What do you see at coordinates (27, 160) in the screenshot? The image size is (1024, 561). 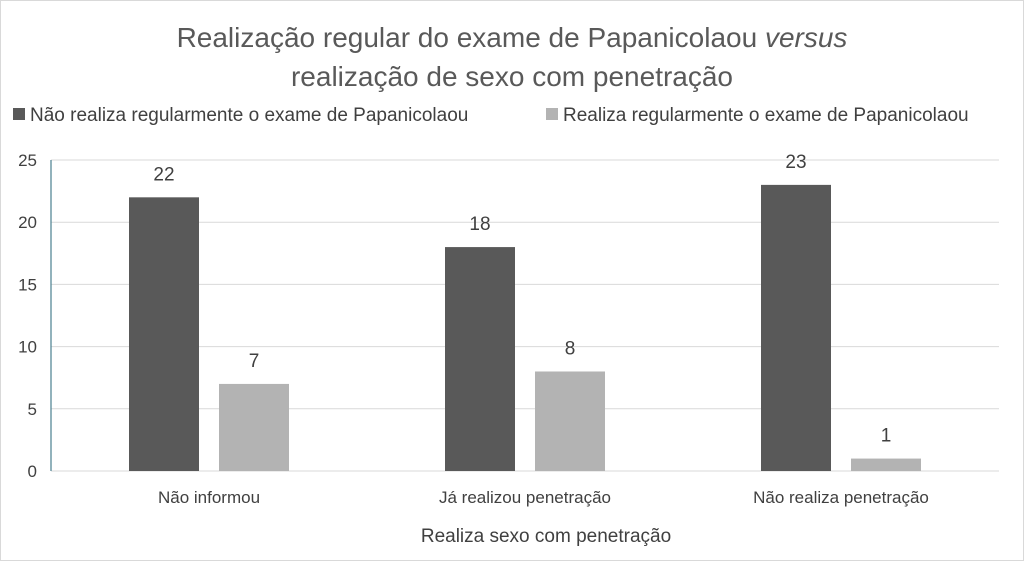 I see `y-tick-label: 25` at bounding box center [27, 160].